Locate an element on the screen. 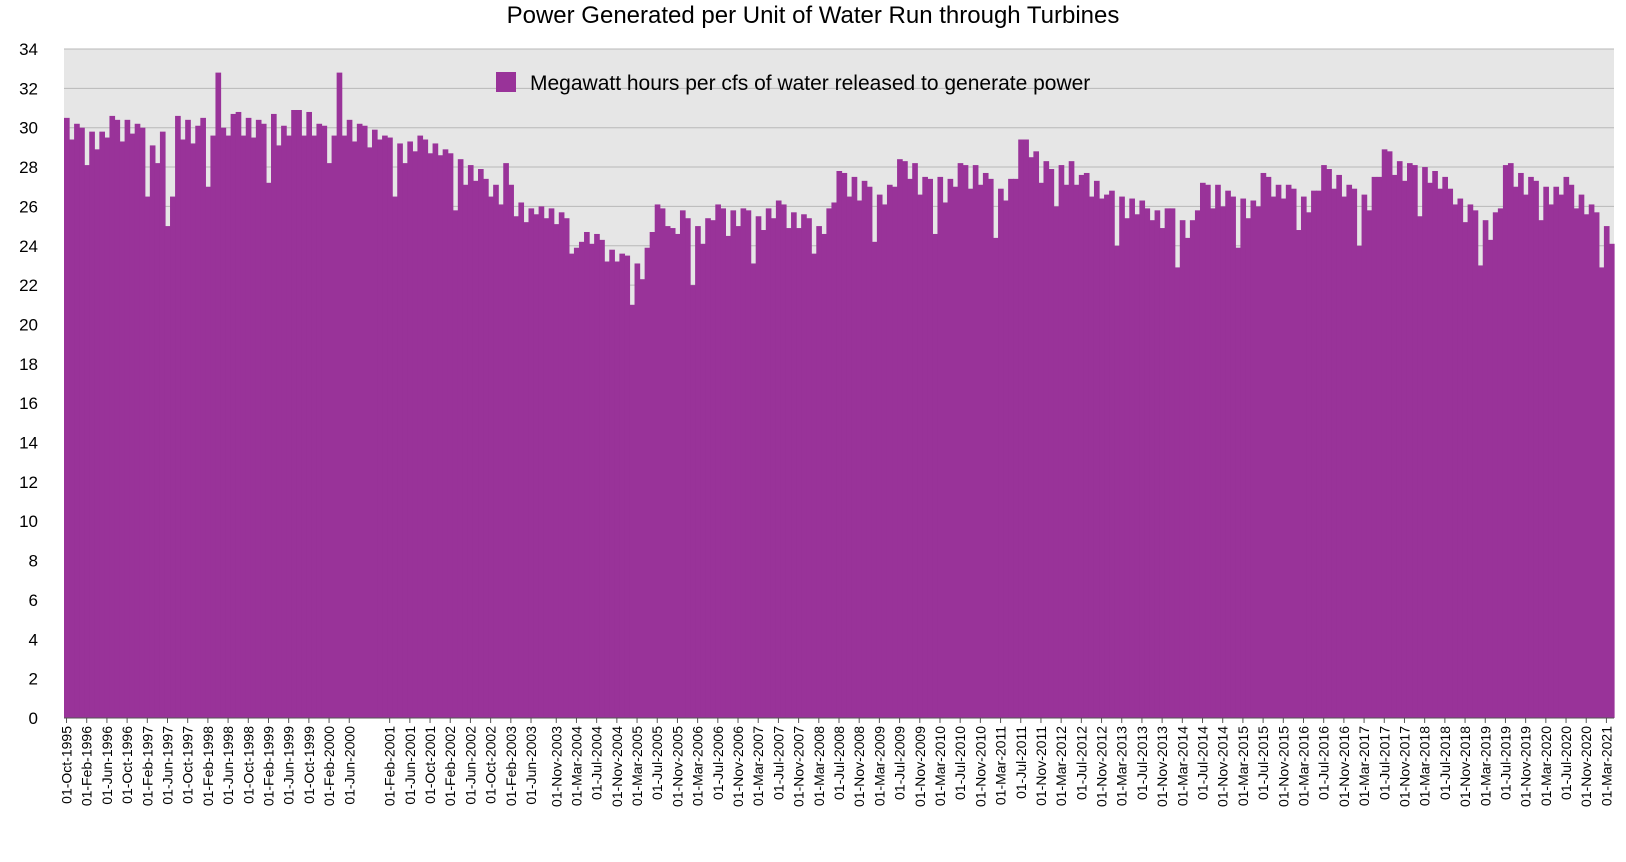  y-tick-label: 20 is located at coordinates (28, 324).